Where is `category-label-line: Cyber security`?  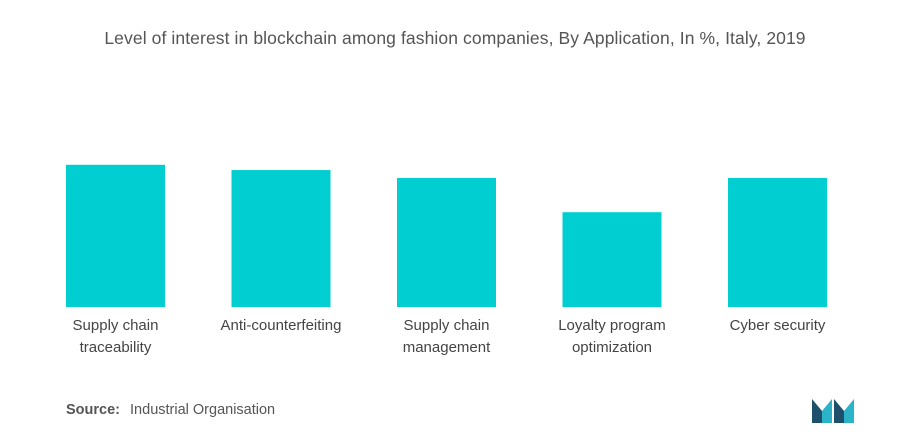 category-label-line: Cyber security is located at coordinates (778, 325).